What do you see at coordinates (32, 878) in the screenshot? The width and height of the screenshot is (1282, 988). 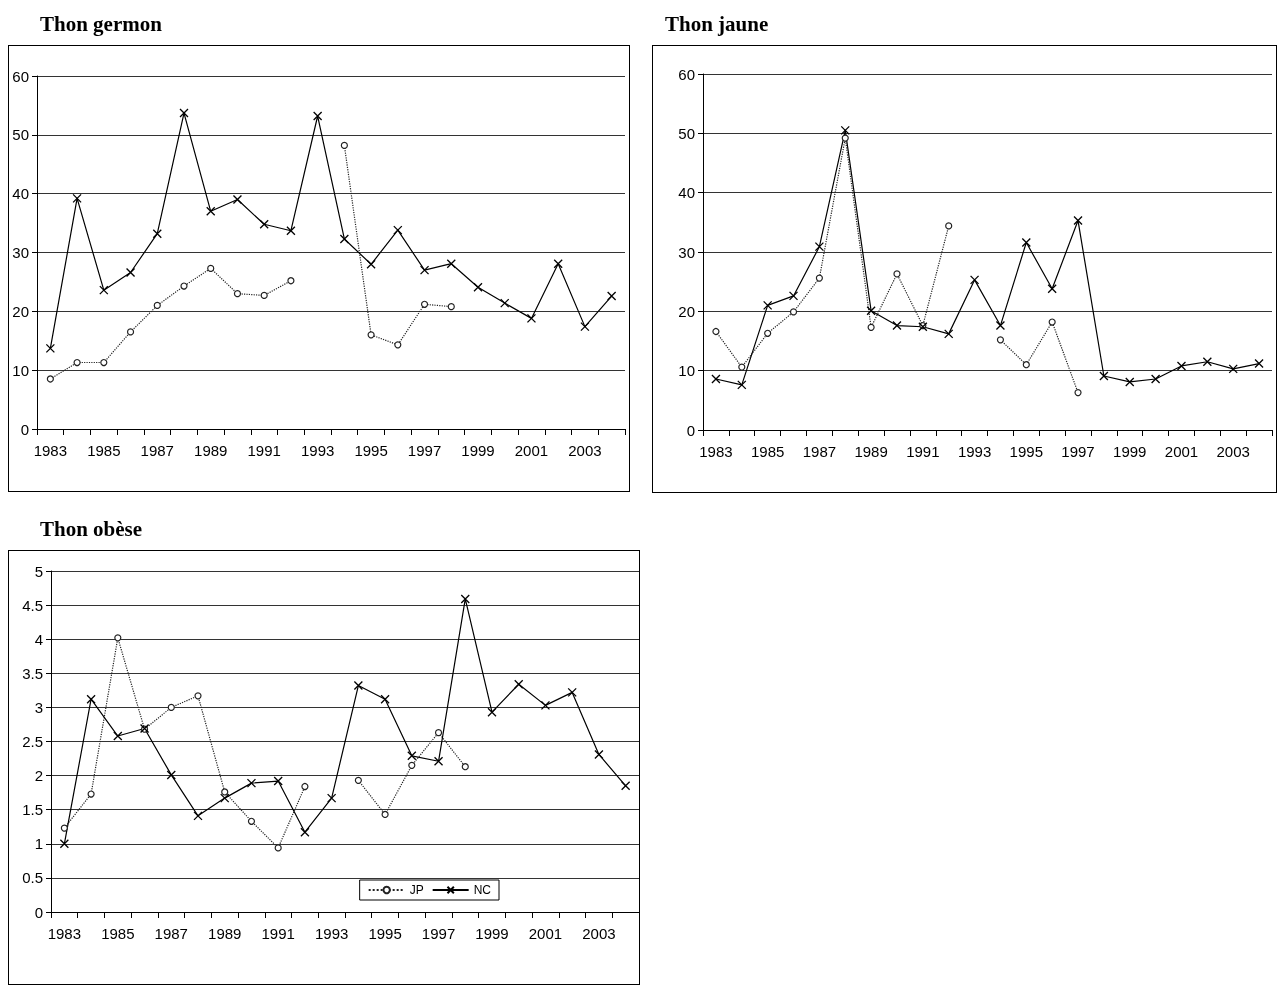 I see `y-tick-label: 0.5` at bounding box center [32, 878].